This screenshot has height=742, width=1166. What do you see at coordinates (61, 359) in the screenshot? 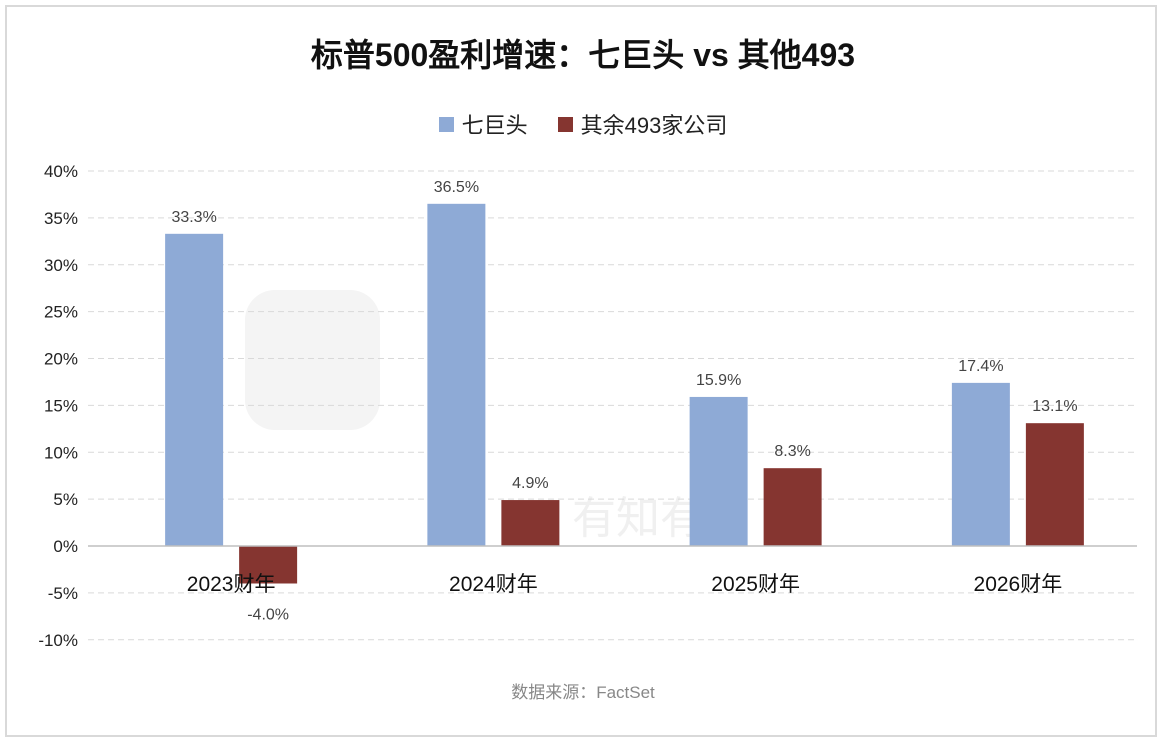
I see `y-tick-label: 20%` at bounding box center [61, 359].